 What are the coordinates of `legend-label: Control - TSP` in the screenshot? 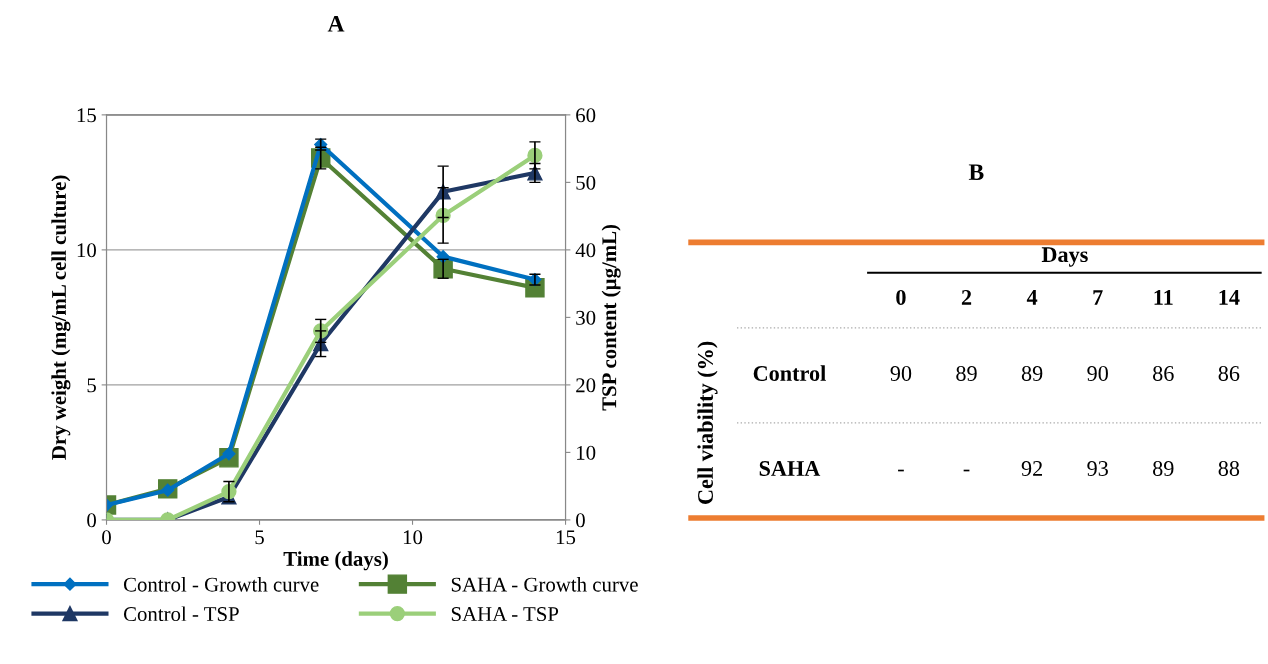 It's located at (181, 614).